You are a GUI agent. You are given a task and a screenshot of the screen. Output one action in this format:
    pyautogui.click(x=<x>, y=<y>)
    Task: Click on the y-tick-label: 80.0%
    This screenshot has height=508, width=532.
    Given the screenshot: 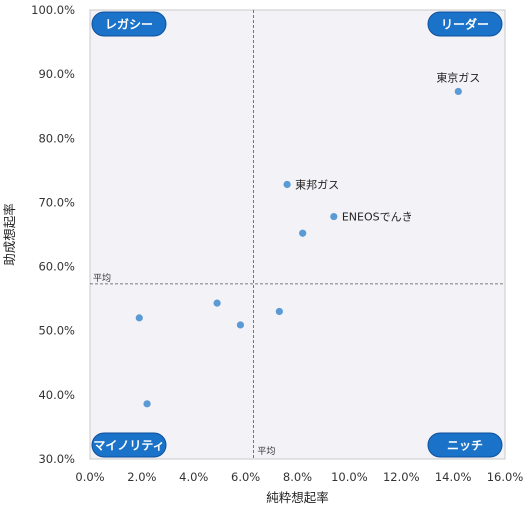 What is the action you would take?
    pyautogui.click(x=56, y=138)
    